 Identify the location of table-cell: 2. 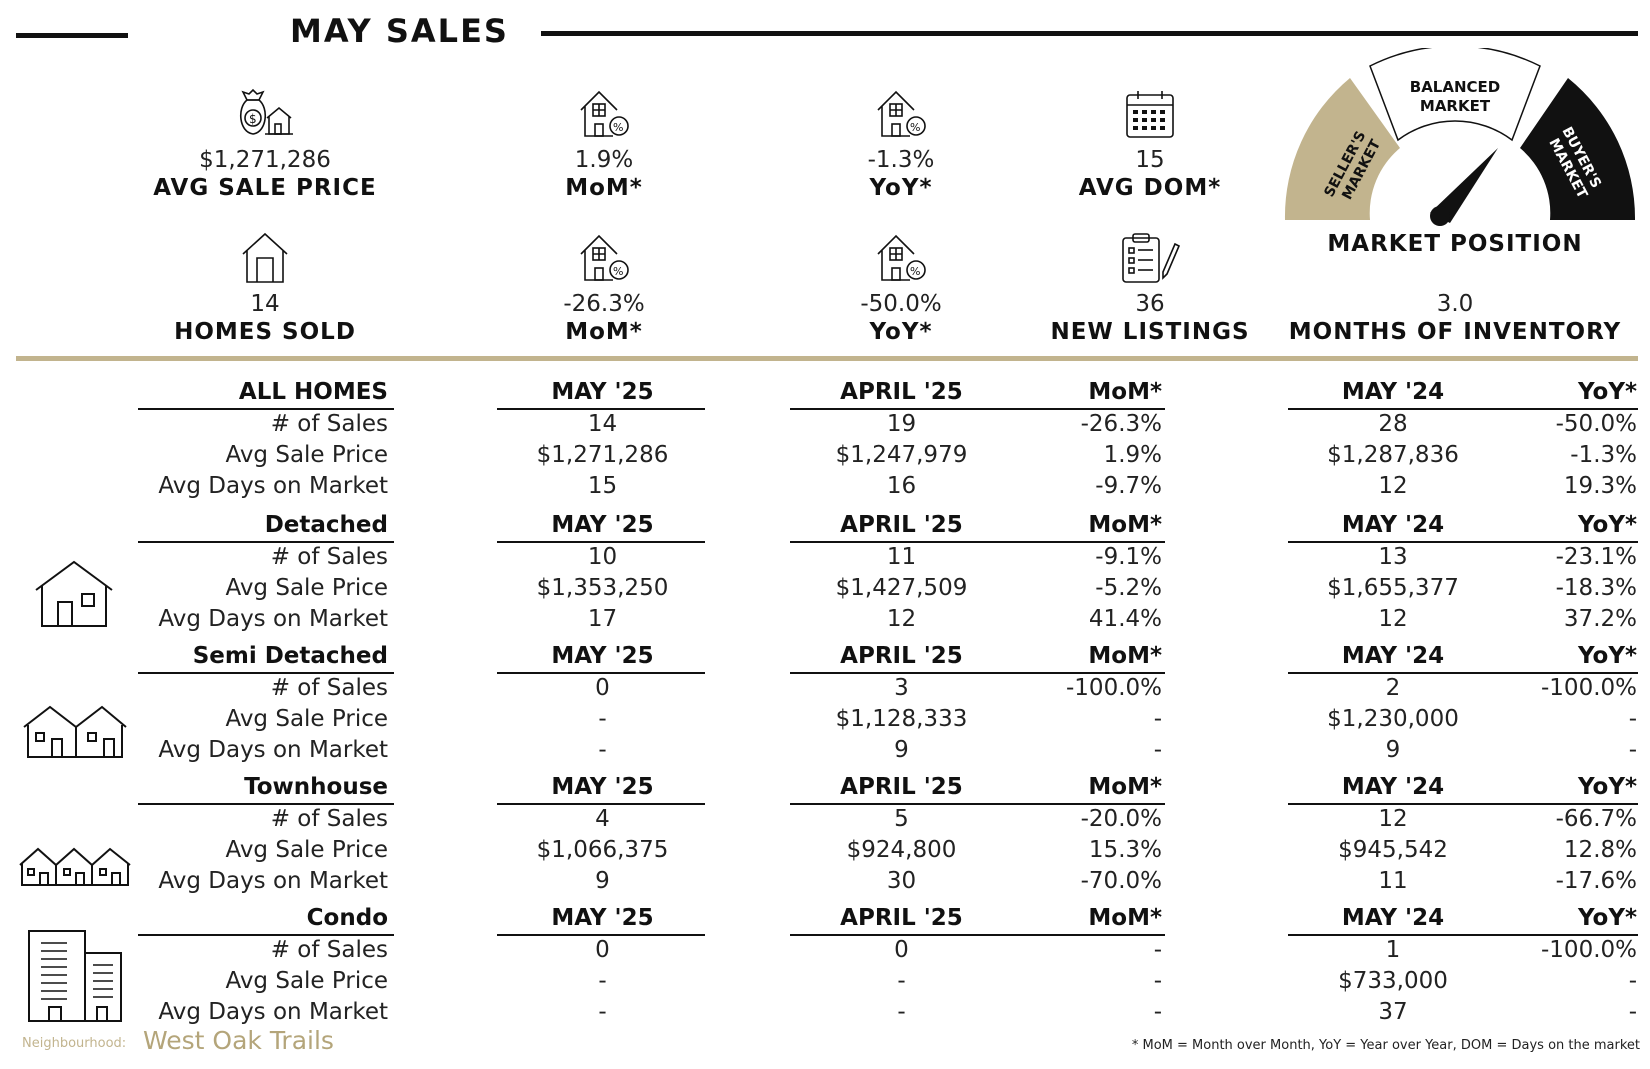
(1393, 688).